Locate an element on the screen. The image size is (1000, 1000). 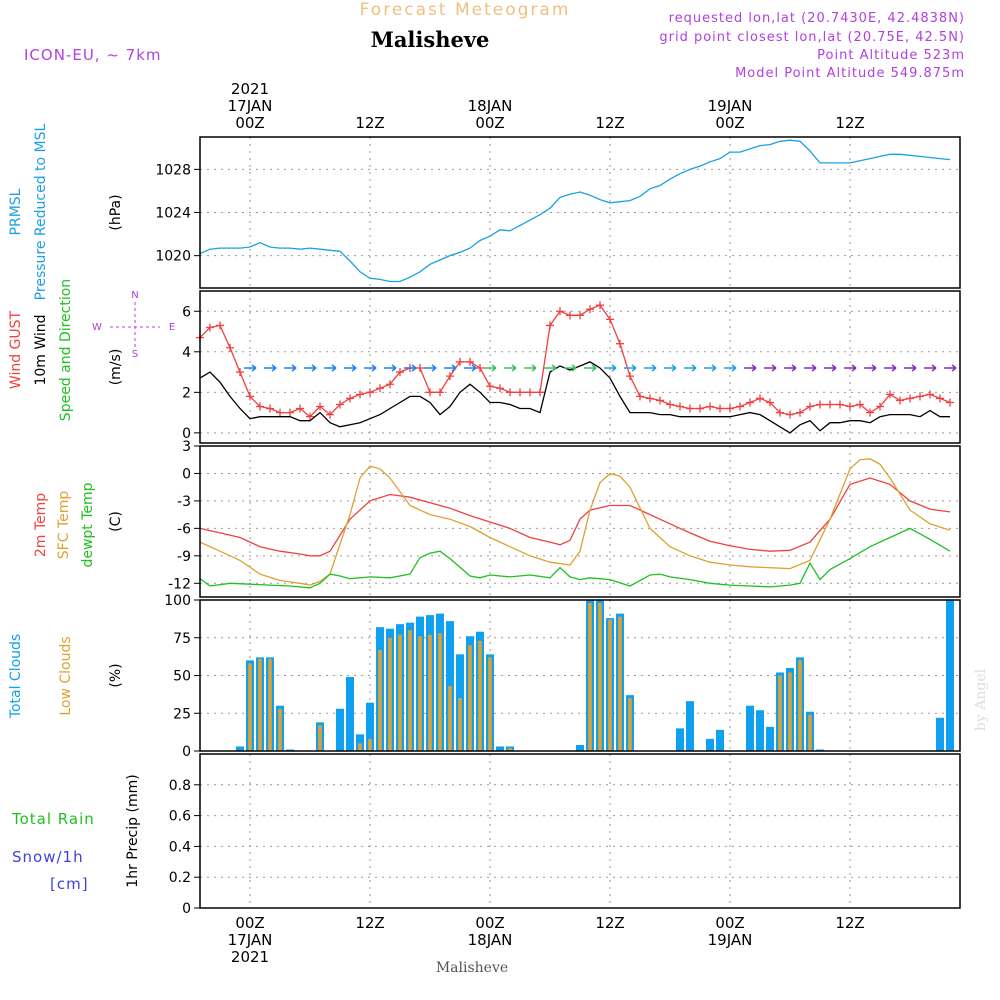
precip-legend-rain: Total Rain is located at coordinates (53, 819).